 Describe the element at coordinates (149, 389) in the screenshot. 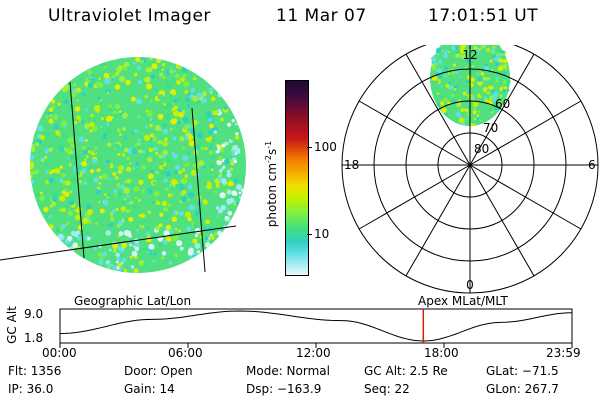

I see `info-gain: Gain: 14` at that location.